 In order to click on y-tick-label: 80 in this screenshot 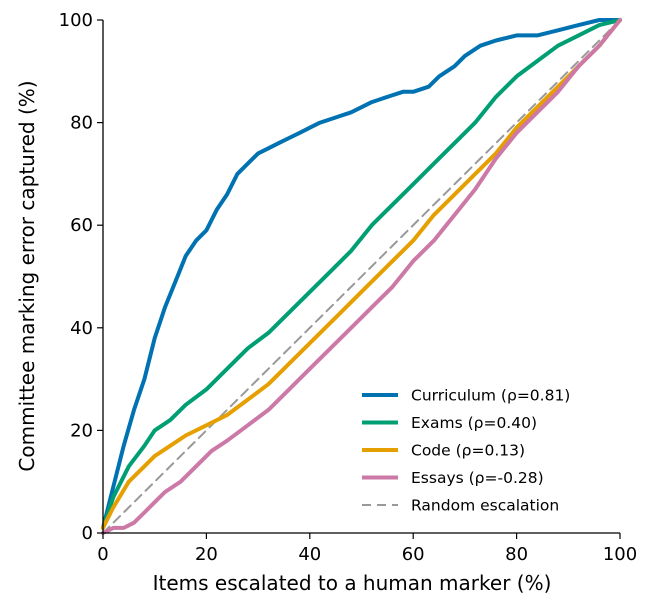, I will do `click(81, 123)`.